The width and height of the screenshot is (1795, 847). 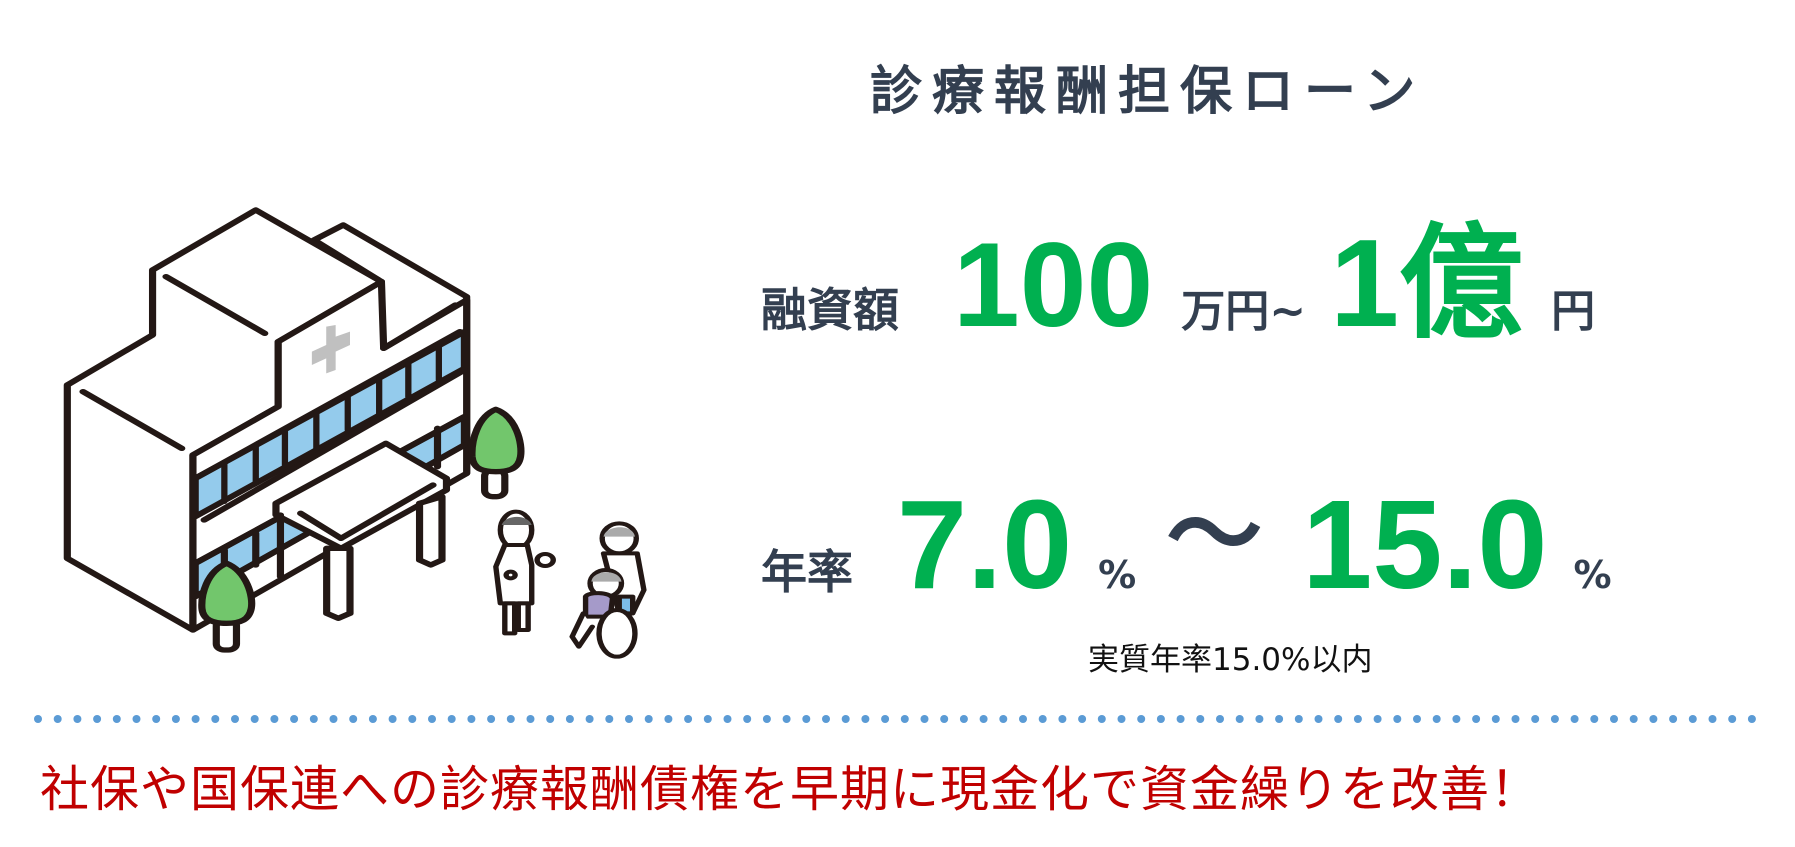 What do you see at coordinates (1230, 660) in the screenshot?
I see `effective-rate-note: 実質年率15.0%以内` at bounding box center [1230, 660].